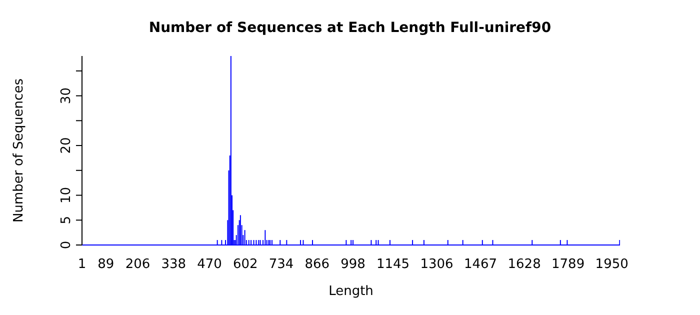  I want to click on x-tick-label: 1789, so click(568, 264).